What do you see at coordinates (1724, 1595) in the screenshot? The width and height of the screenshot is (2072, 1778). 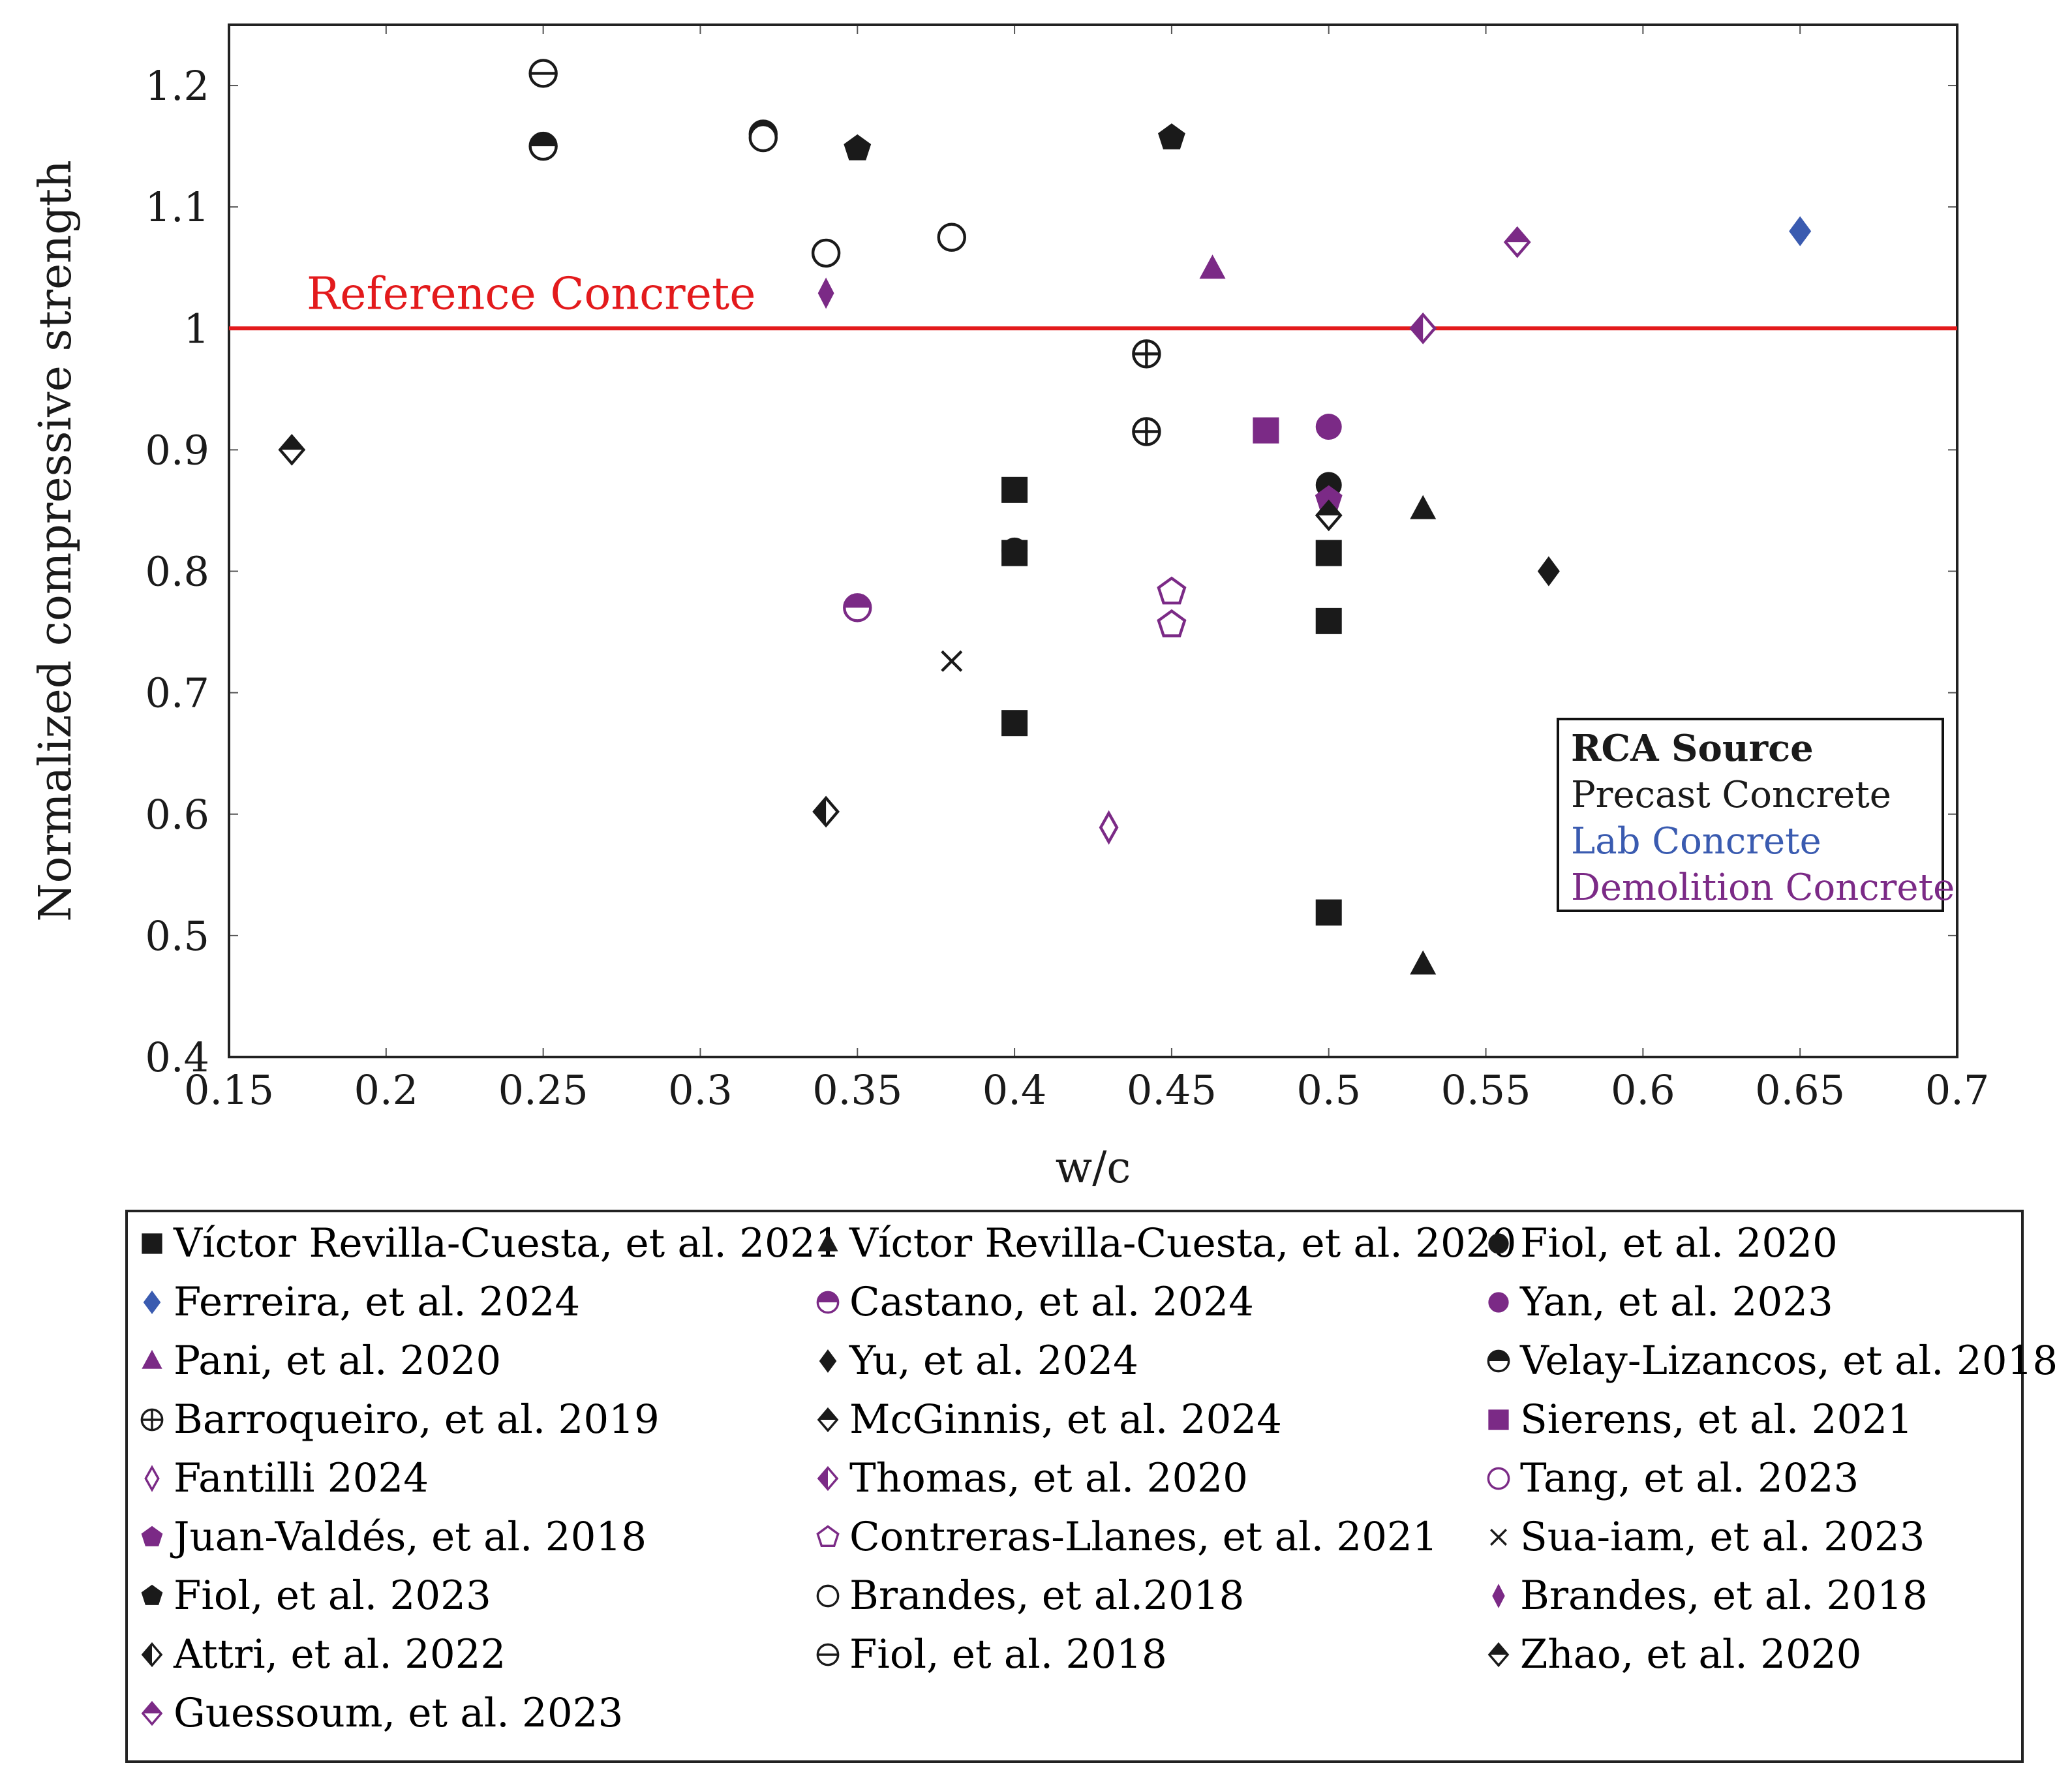 I see `legend-label: Brandes, et al. 2018` at bounding box center [1724, 1595].